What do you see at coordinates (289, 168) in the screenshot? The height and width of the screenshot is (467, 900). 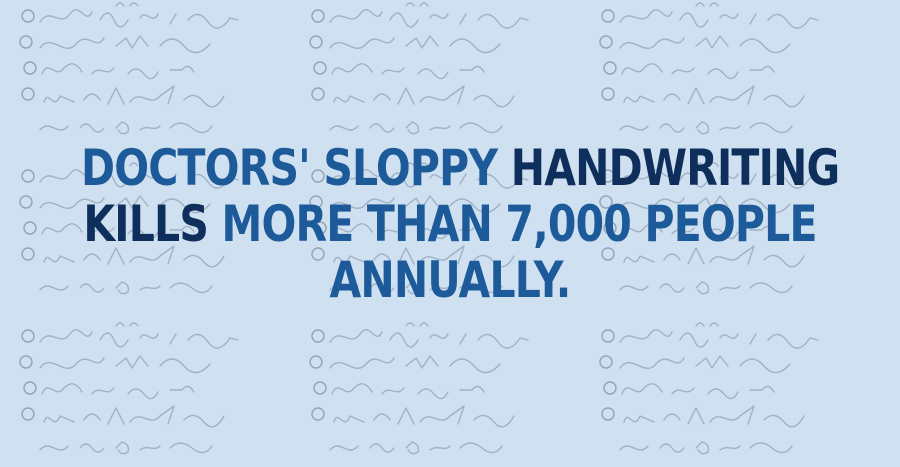 I see `headline-line-1-part-1: DOCTORS' SLOPPY` at bounding box center [289, 168].